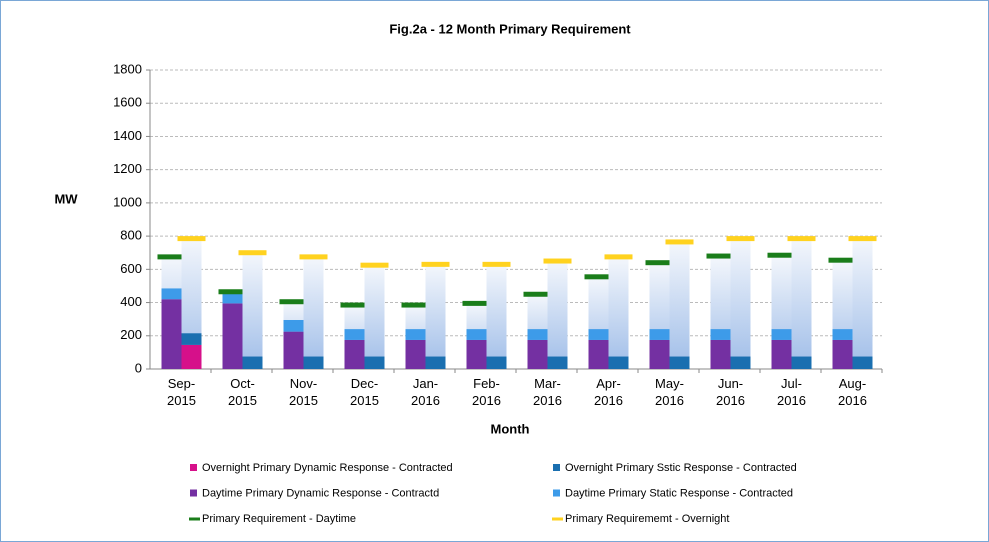 This screenshot has height=542, width=989. I want to click on x-tick-label: Oct-2015, so click(242, 392).